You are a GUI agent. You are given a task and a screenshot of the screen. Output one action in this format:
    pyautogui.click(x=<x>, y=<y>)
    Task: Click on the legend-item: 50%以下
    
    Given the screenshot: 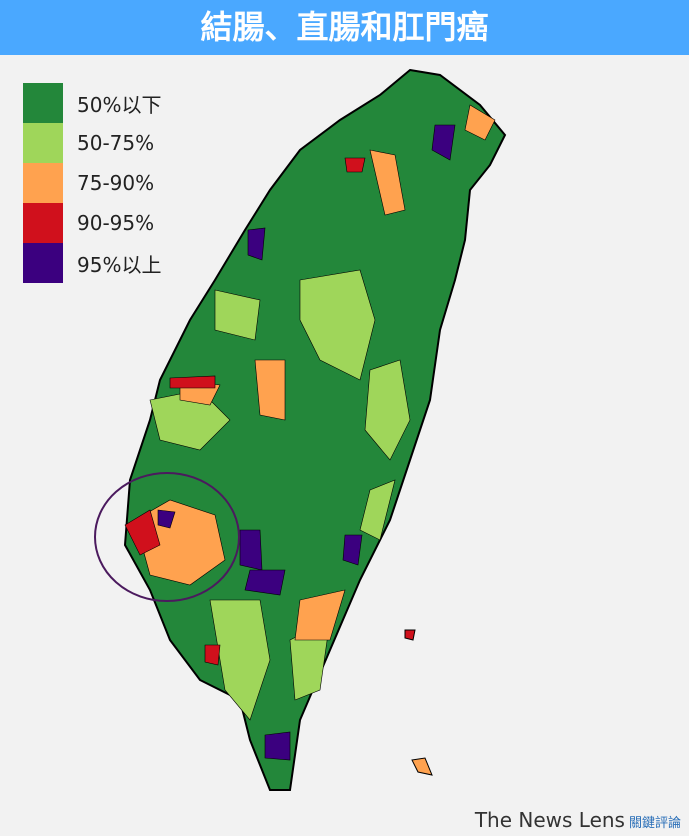 What is the action you would take?
    pyautogui.click(x=92, y=103)
    